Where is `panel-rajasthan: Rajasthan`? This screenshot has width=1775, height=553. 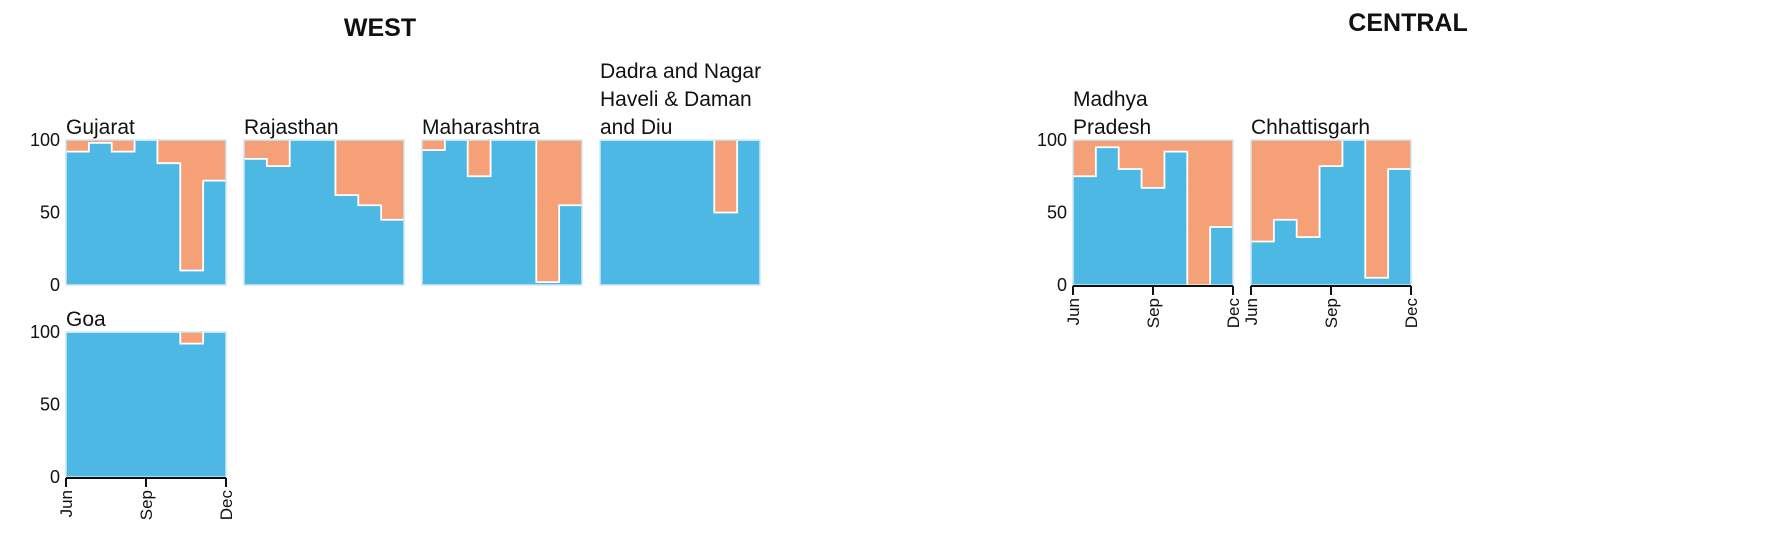 panel-rajasthan: Rajasthan is located at coordinates (324, 201).